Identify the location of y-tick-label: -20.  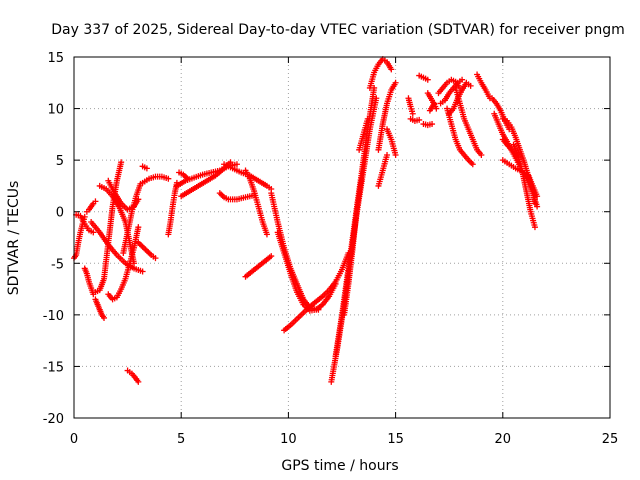
(53, 419).